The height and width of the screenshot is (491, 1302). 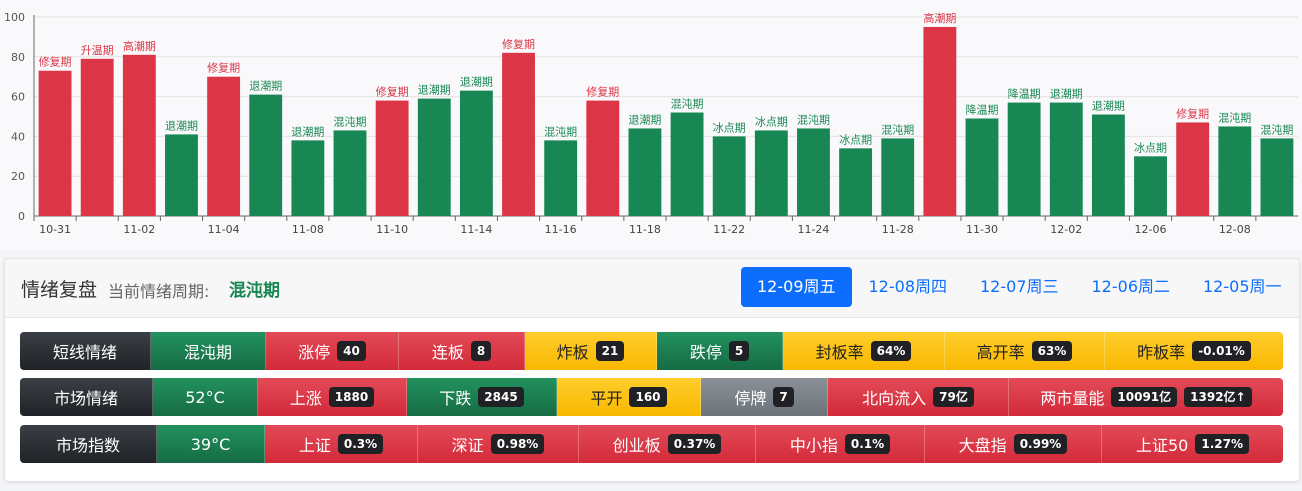 What do you see at coordinates (1161, 352) in the screenshot?
I see `metric-name: 昨板率` at bounding box center [1161, 352].